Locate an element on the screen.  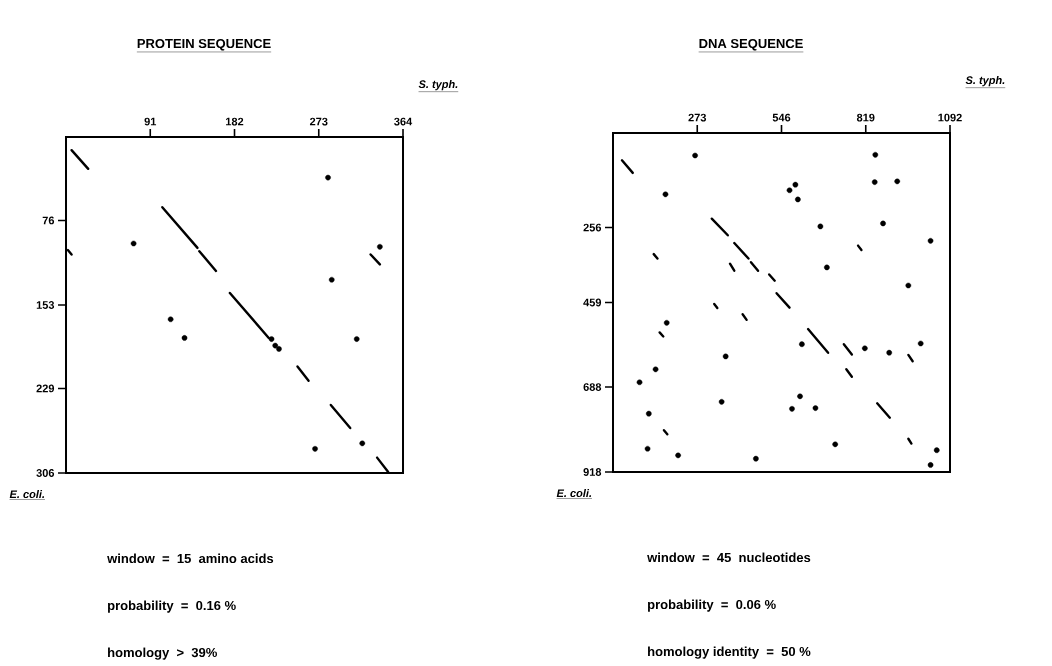
x-tick-label: 1092 is located at coordinates (950, 117).